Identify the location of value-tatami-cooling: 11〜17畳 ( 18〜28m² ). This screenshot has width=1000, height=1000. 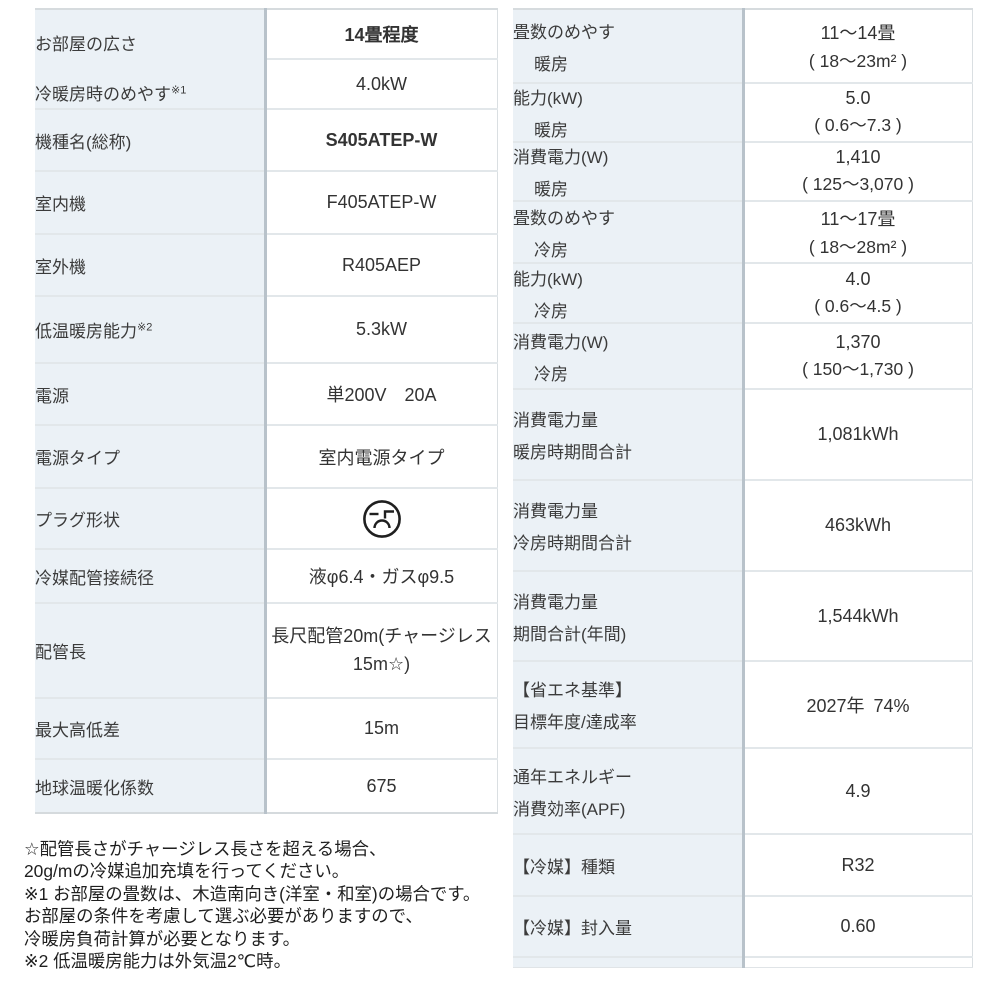
(856, 232).